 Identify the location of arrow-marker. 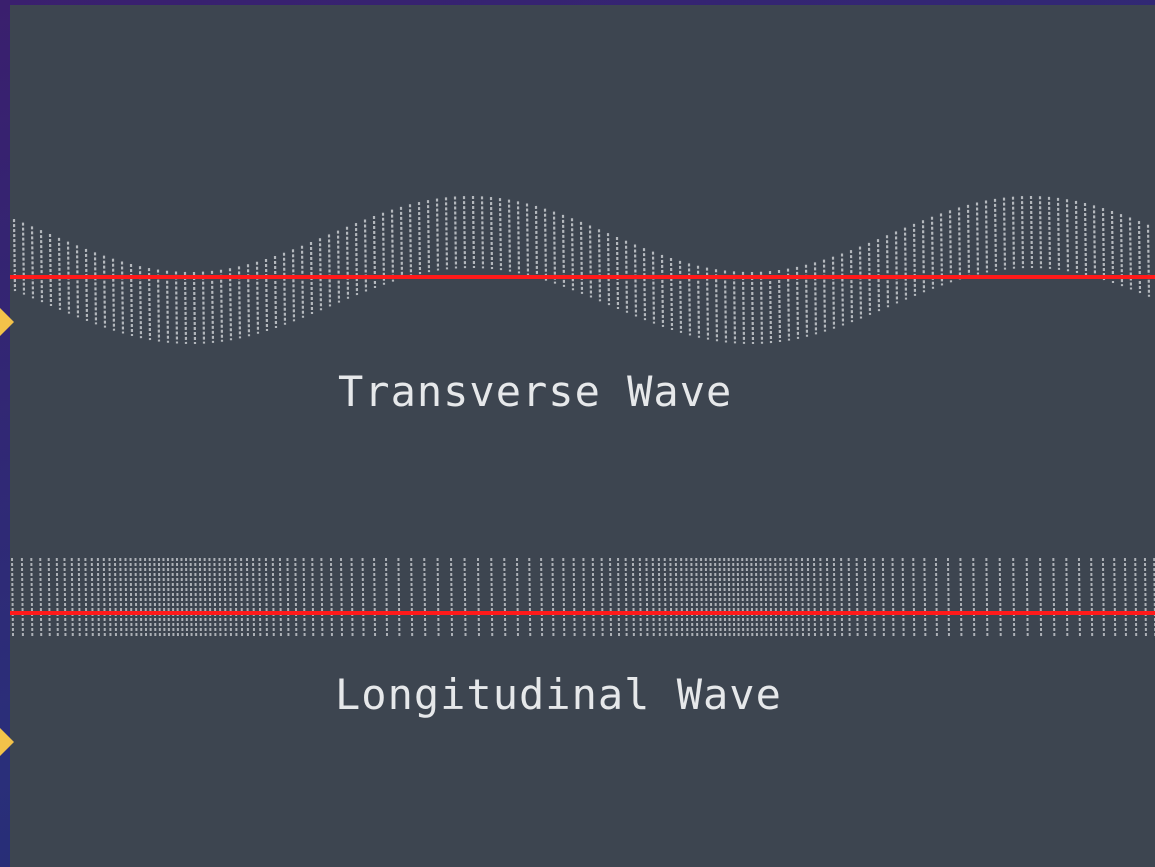
(7, 322).